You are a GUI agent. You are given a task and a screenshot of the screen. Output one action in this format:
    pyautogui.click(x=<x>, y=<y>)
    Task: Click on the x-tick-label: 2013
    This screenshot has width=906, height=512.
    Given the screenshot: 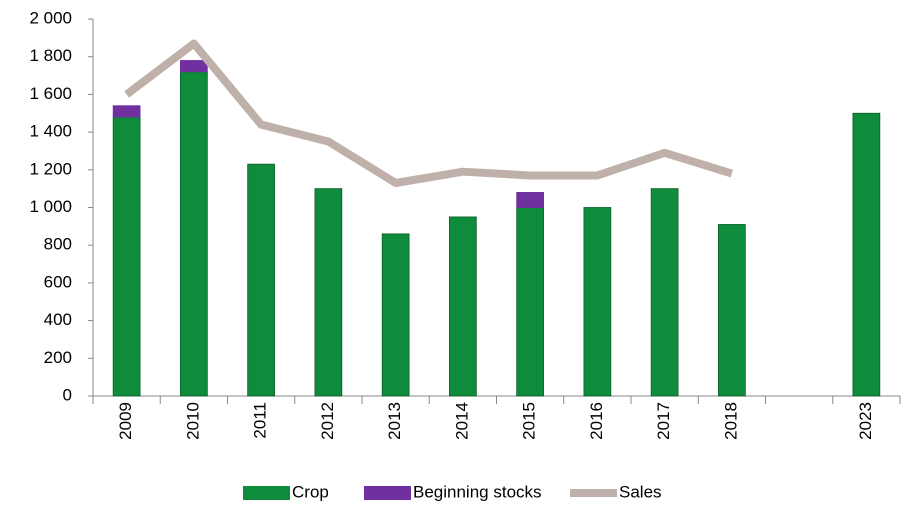 What is the action you would take?
    pyautogui.click(x=394, y=421)
    